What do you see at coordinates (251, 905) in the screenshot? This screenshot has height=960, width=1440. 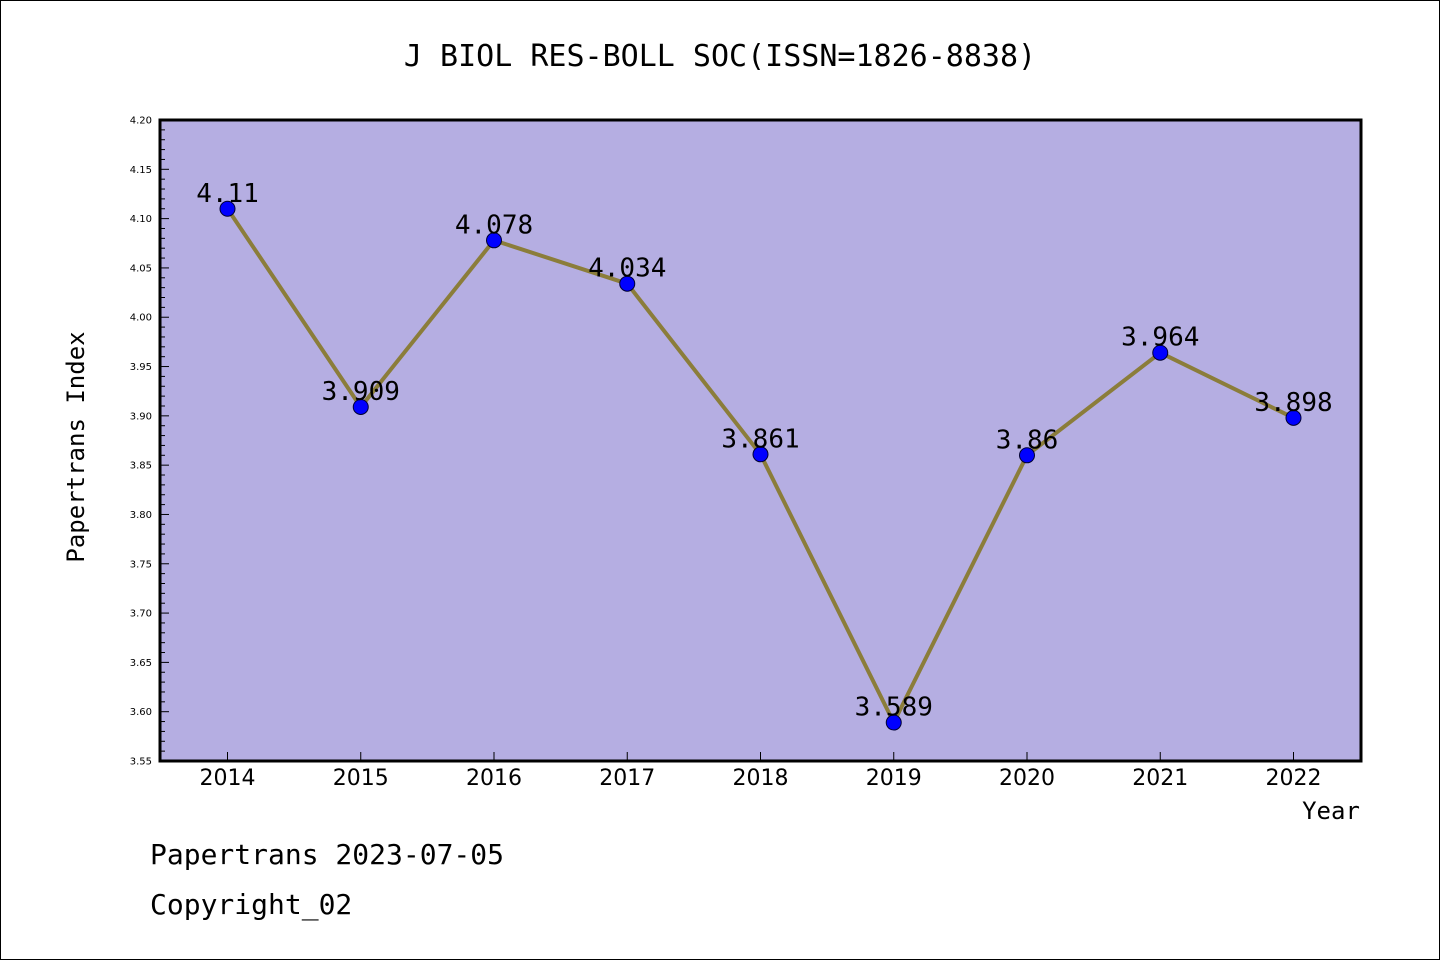 I see `footer-copyright: Copyright_02` at bounding box center [251, 905].